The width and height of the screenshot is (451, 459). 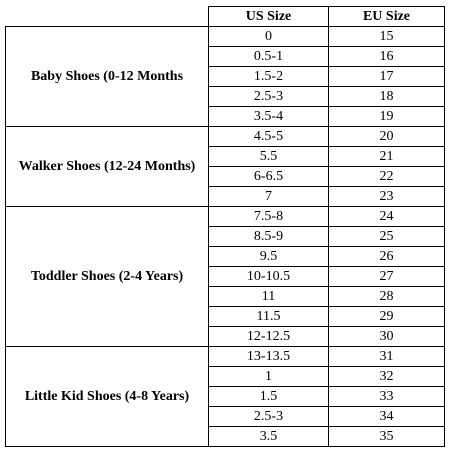 I want to click on table-row: 5.5 21, so click(x=225, y=156).